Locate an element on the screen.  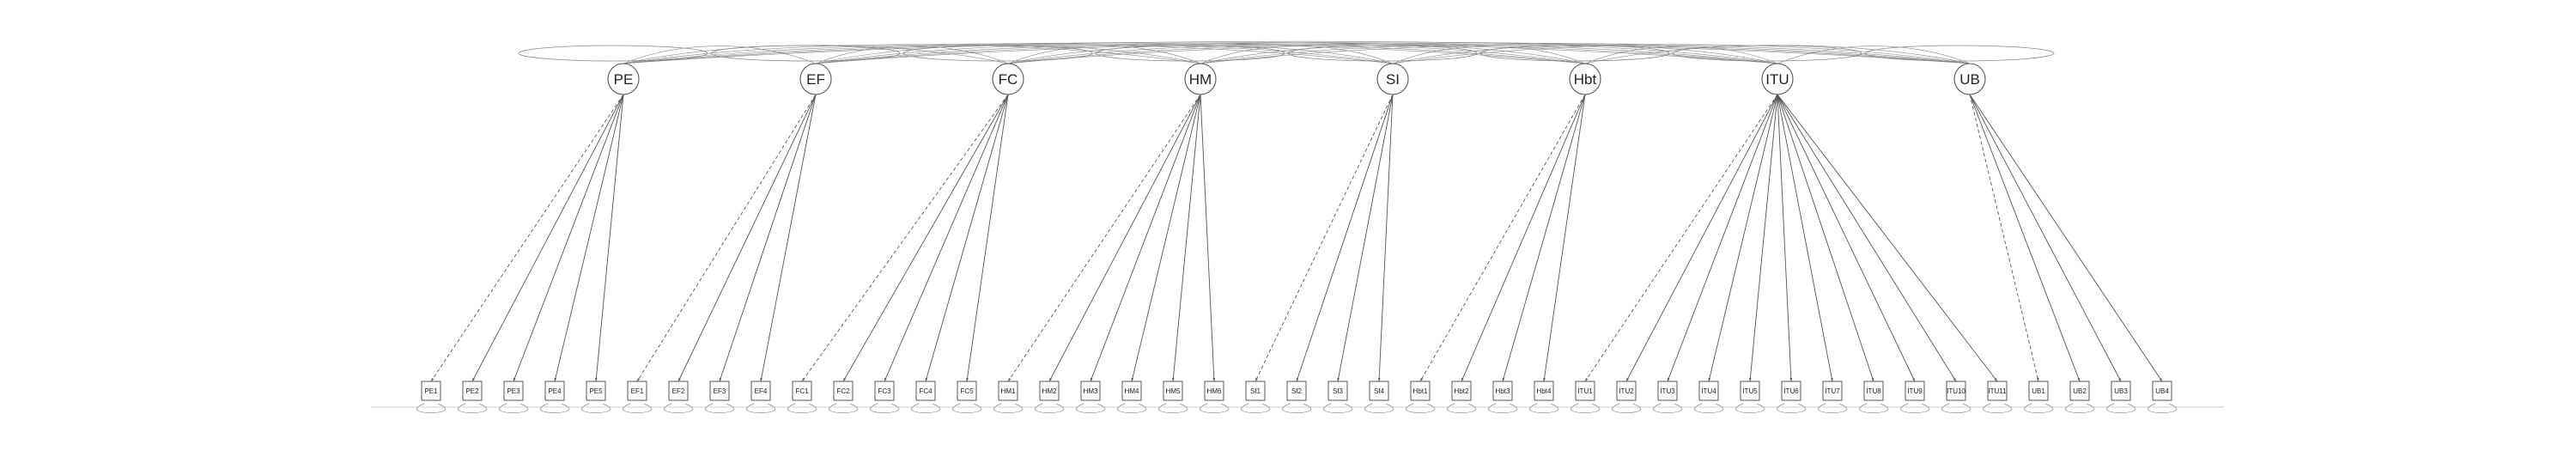
indicator-PE1: PE1 is located at coordinates (431, 391).